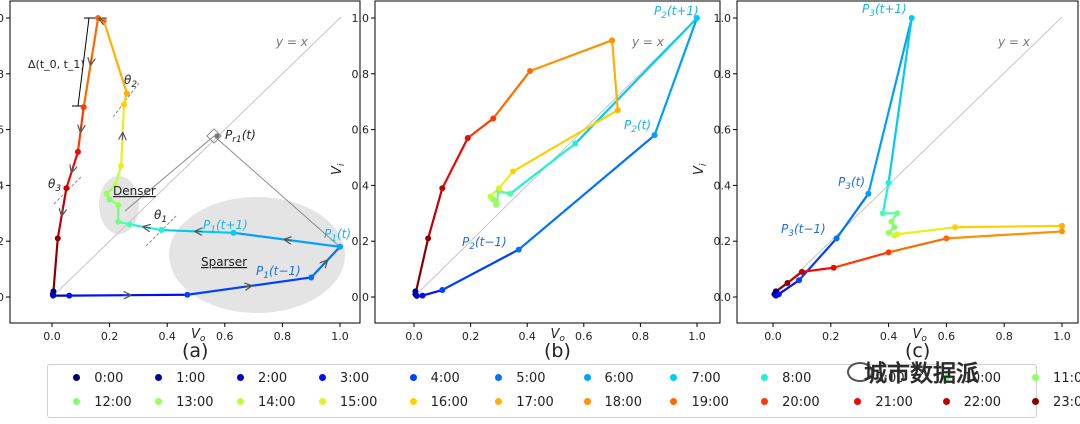 This screenshot has width=1080, height=424. Describe the element at coordinates (358, 402) in the screenshot. I see `legend-label: 15:00` at that location.